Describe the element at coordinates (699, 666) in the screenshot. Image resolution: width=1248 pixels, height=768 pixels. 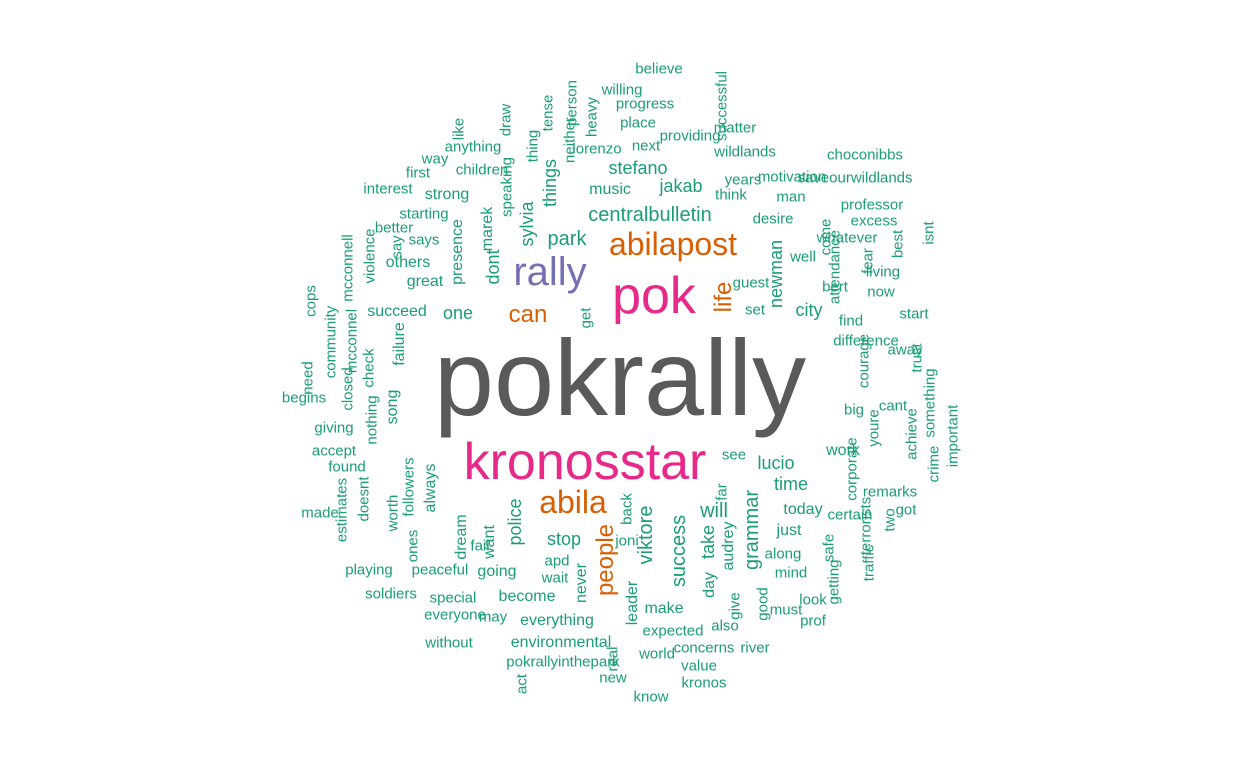
I see `word-value: value` at that location.